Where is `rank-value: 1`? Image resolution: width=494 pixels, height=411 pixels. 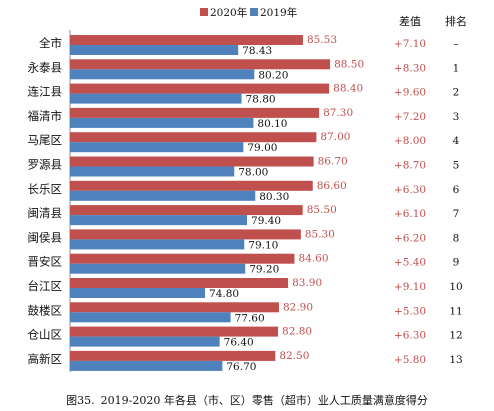 rank-value: 1 is located at coordinates (456, 68).